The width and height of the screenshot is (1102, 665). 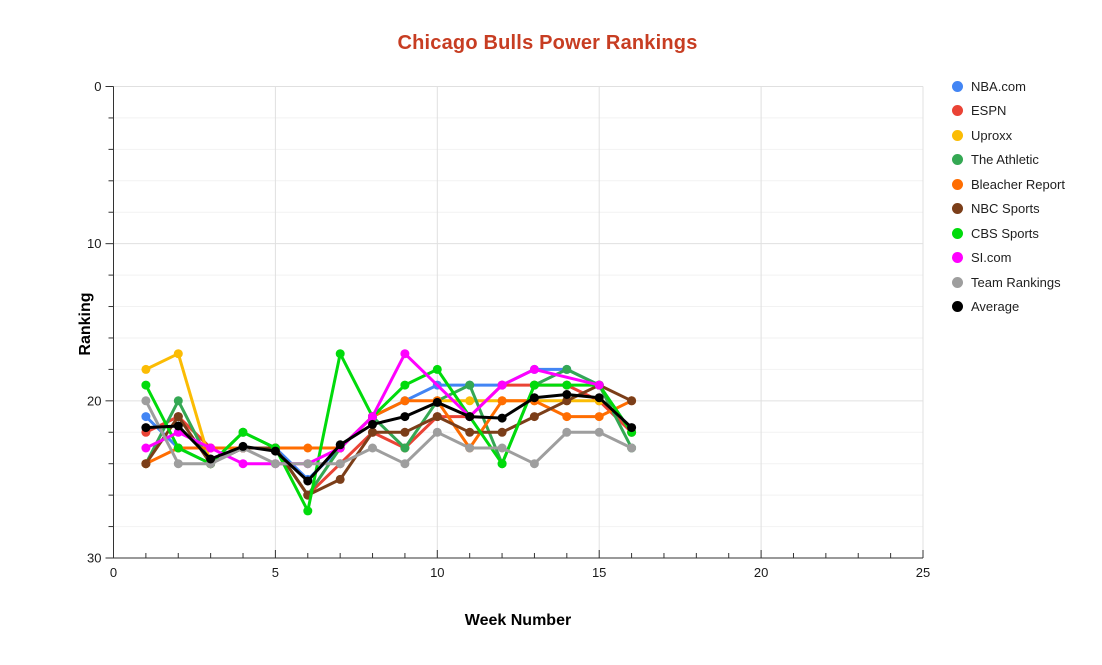 I want to click on x-tick-label: 0, so click(x=113, y=572).